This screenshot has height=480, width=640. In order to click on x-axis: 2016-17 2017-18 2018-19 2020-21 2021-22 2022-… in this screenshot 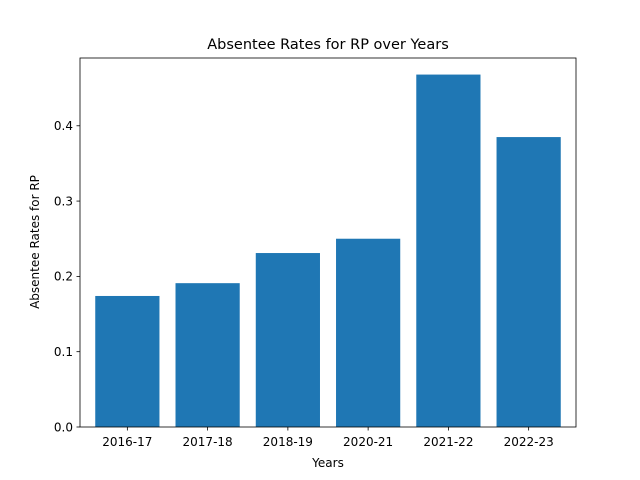, I will do `click(328, 438)`.